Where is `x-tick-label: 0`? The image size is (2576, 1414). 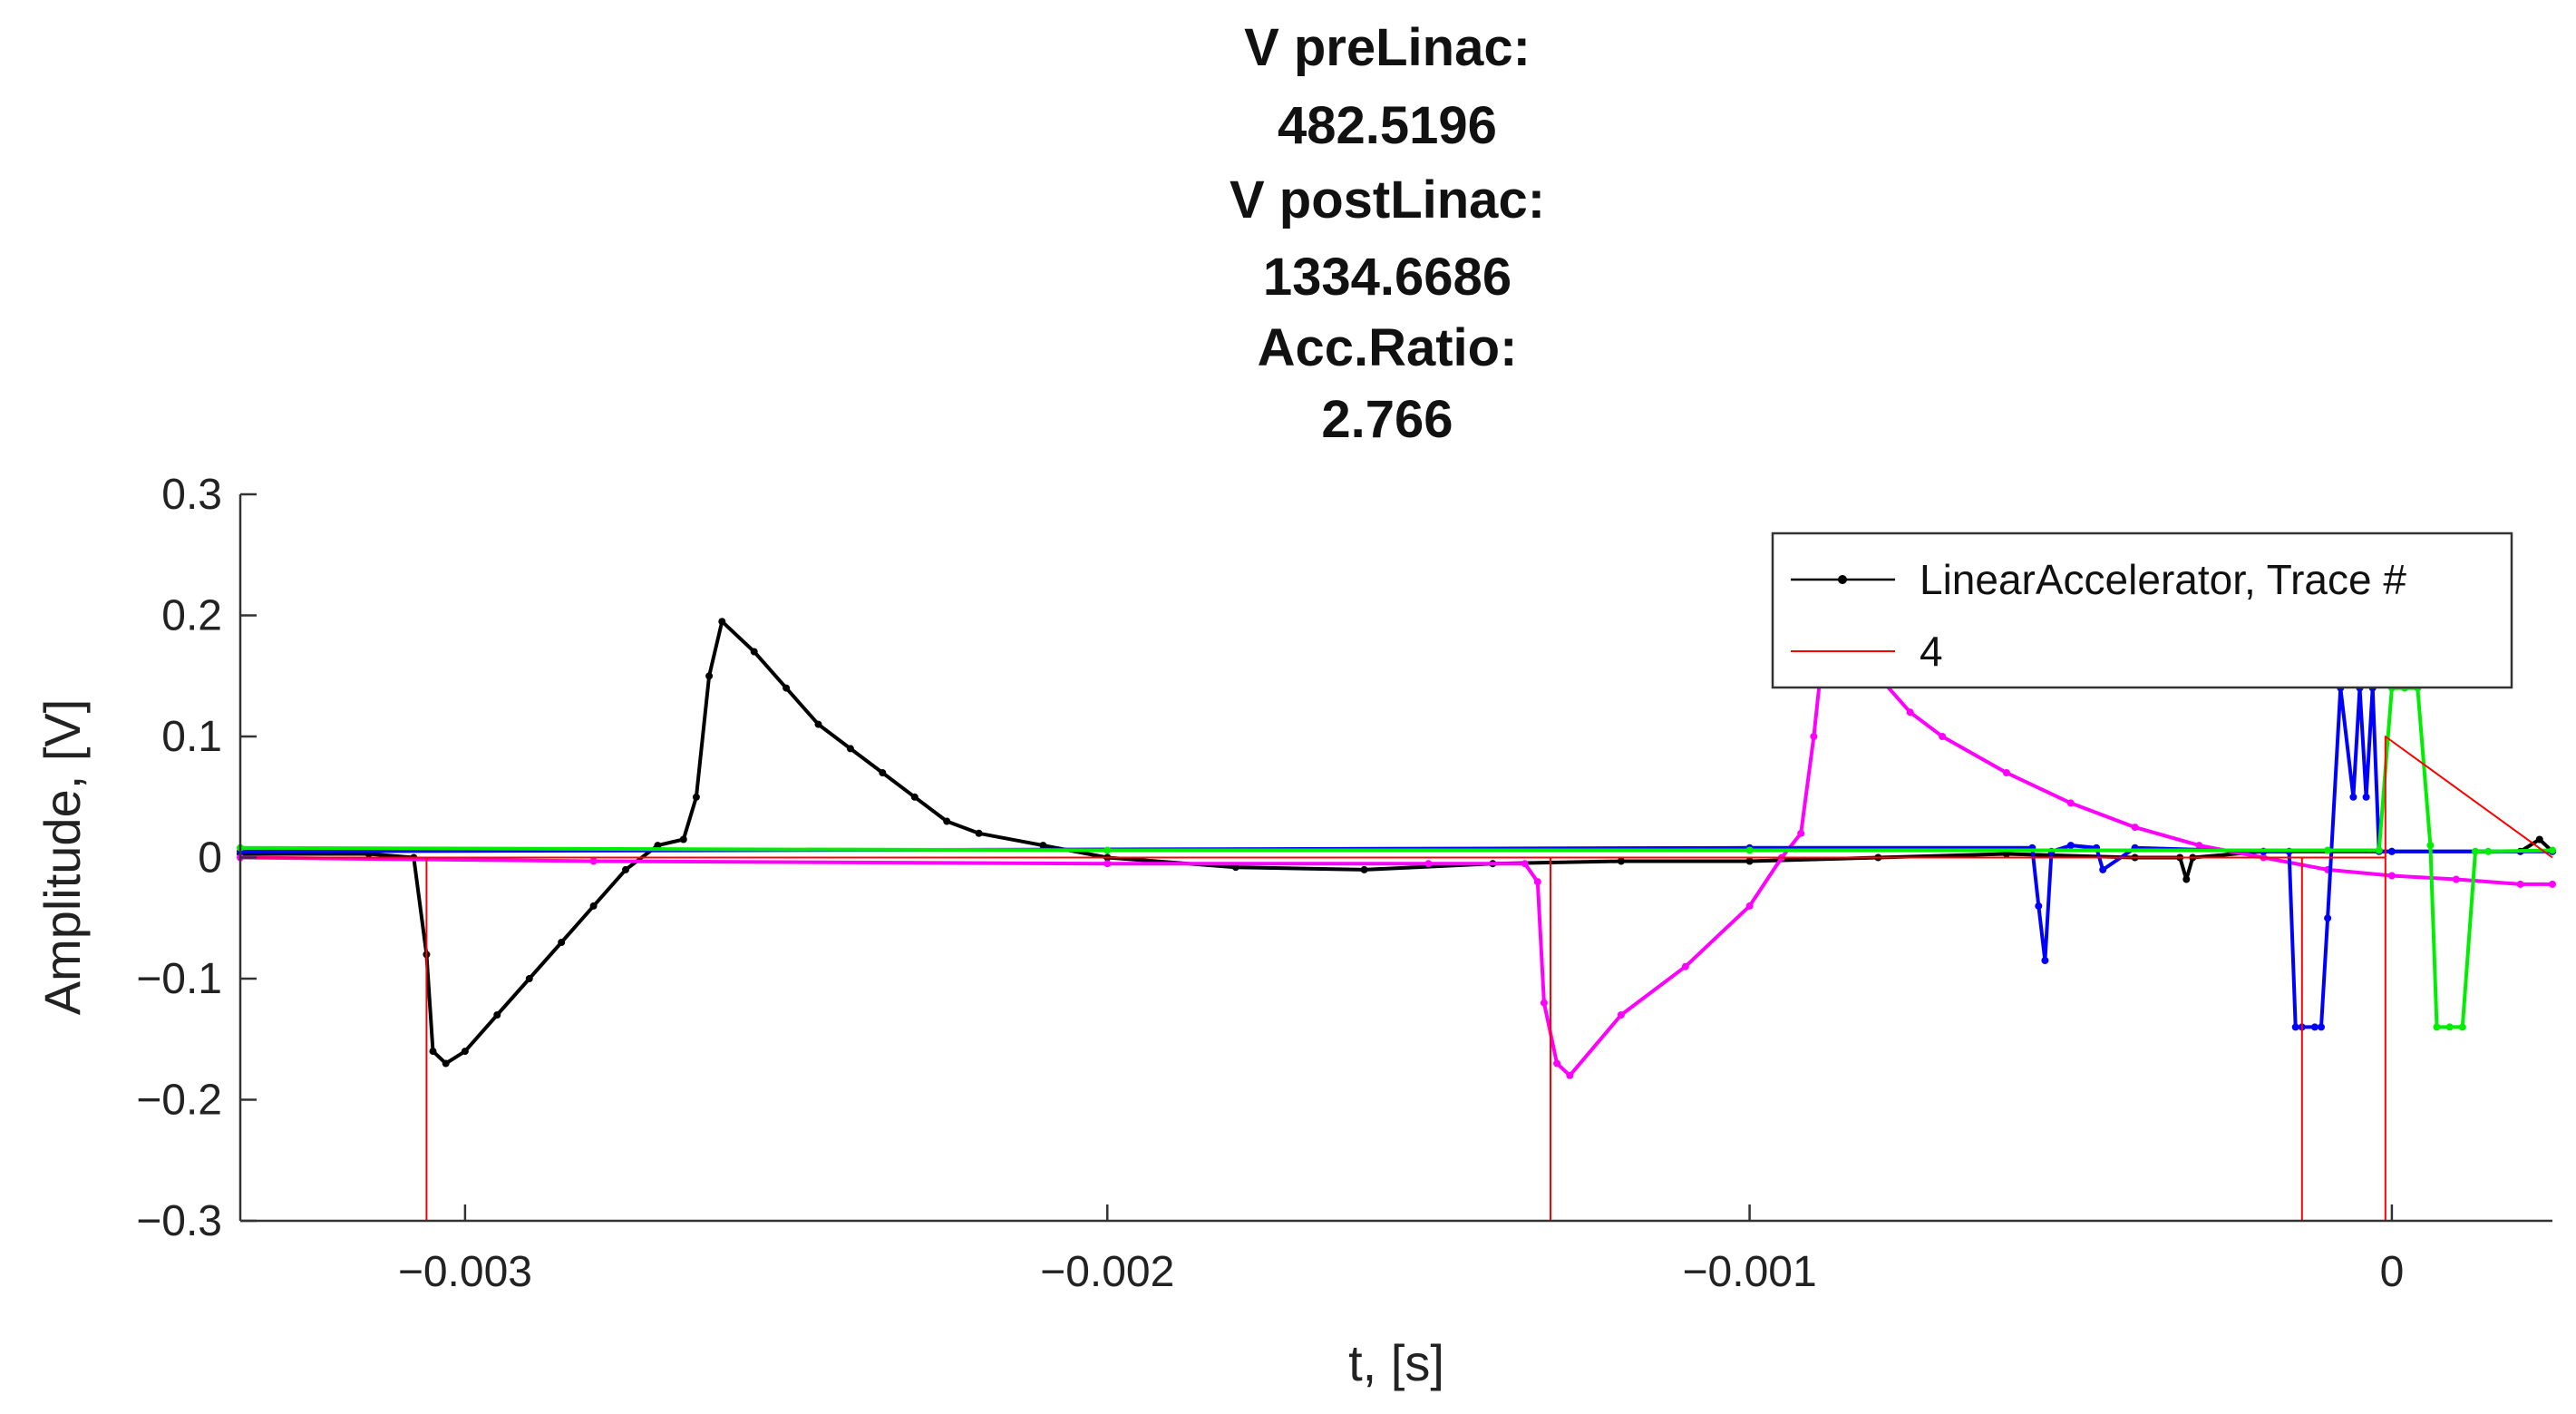 x-tick-label: 0 is located at coordinates (2392, 1272).